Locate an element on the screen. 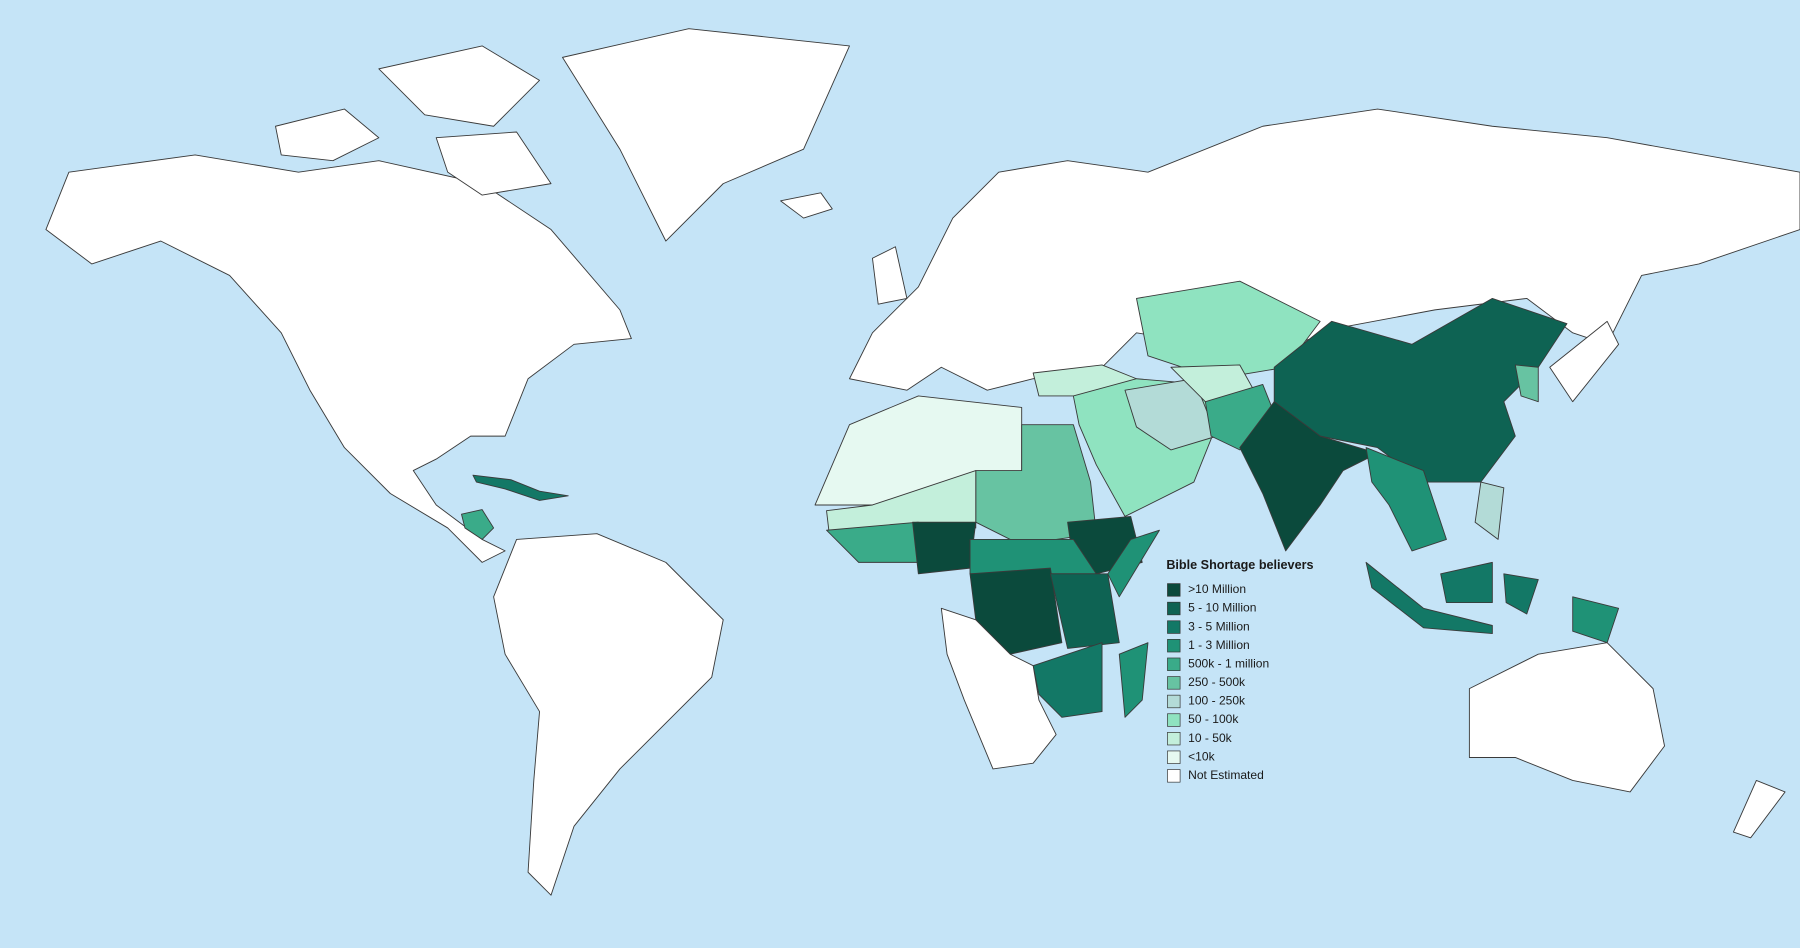 Image resolution: width=1800 pixels, height=948 pixels. east-africa is located at coordinates (1084, 611).